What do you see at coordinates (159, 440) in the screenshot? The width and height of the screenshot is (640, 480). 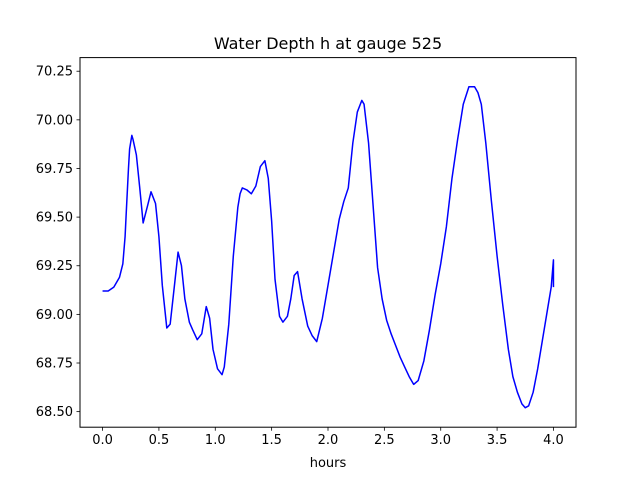 I see `x-tick-label: 0.5` at bounding box center [159, 440].